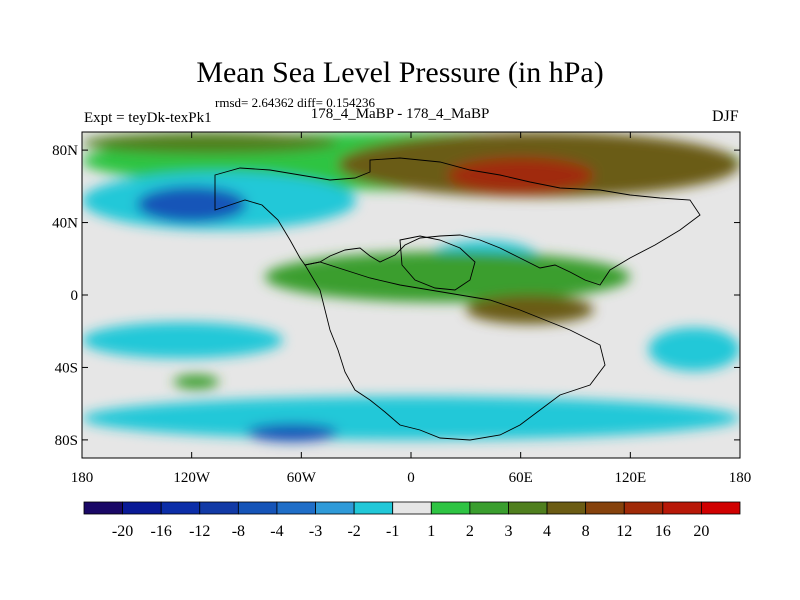 Image resolution: width=800 pixels, height=600 pixels. Describe the element at coordinates (65, 224) in the screenshot. I see `y-tick-label: 40N` at that location.